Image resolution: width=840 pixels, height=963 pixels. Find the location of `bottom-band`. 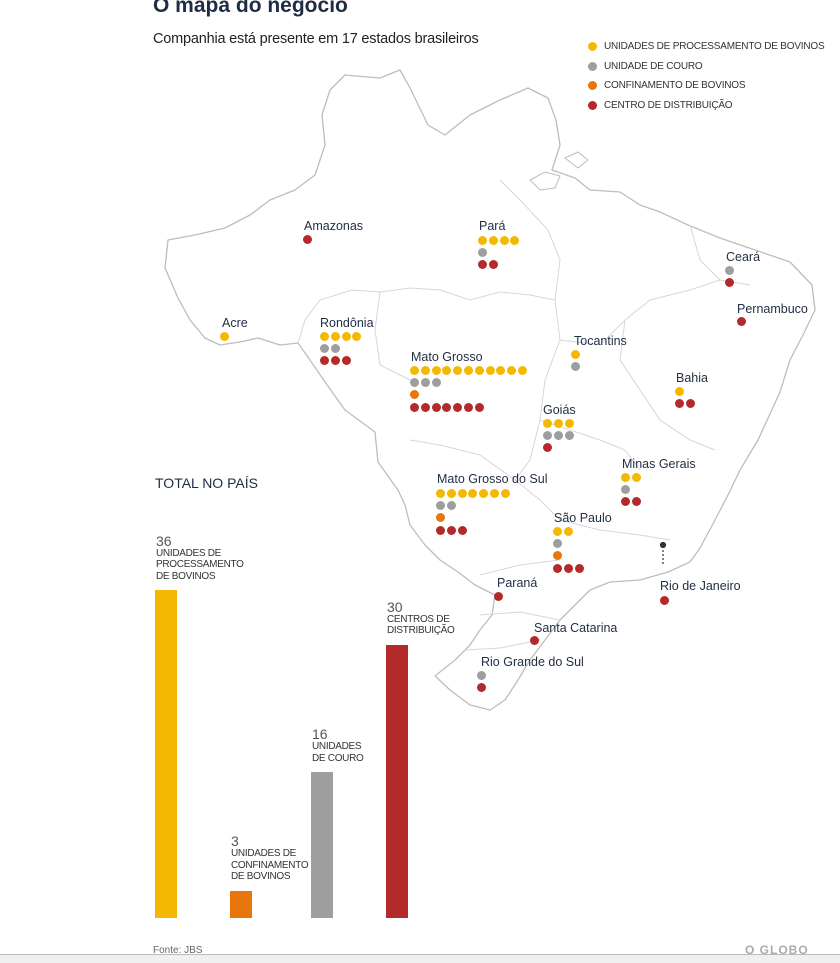

bottom-band is located at coordinates (420, 959).